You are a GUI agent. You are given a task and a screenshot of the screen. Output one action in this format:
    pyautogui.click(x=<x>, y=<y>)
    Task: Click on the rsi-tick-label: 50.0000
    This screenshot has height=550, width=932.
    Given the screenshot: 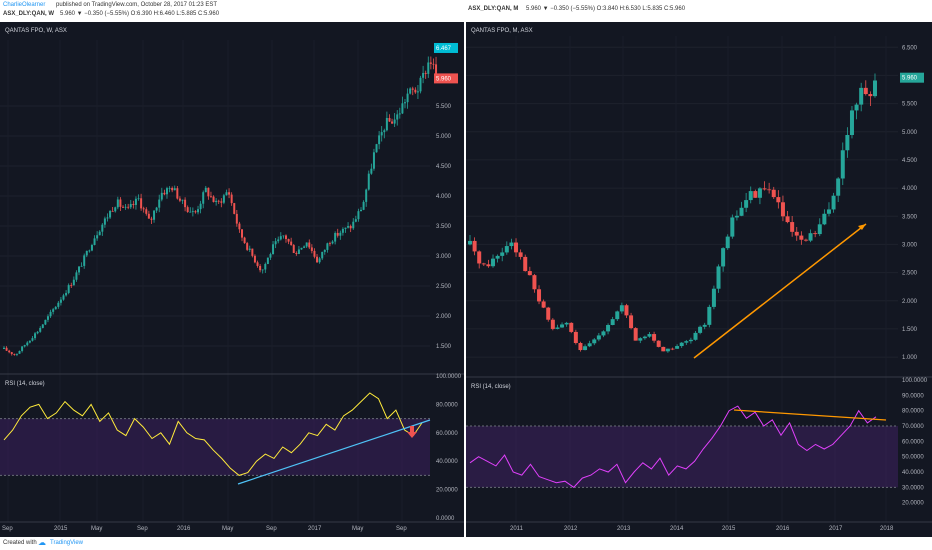 What is the action you would take?
    pyautogui.click(x=913, y=458)
    